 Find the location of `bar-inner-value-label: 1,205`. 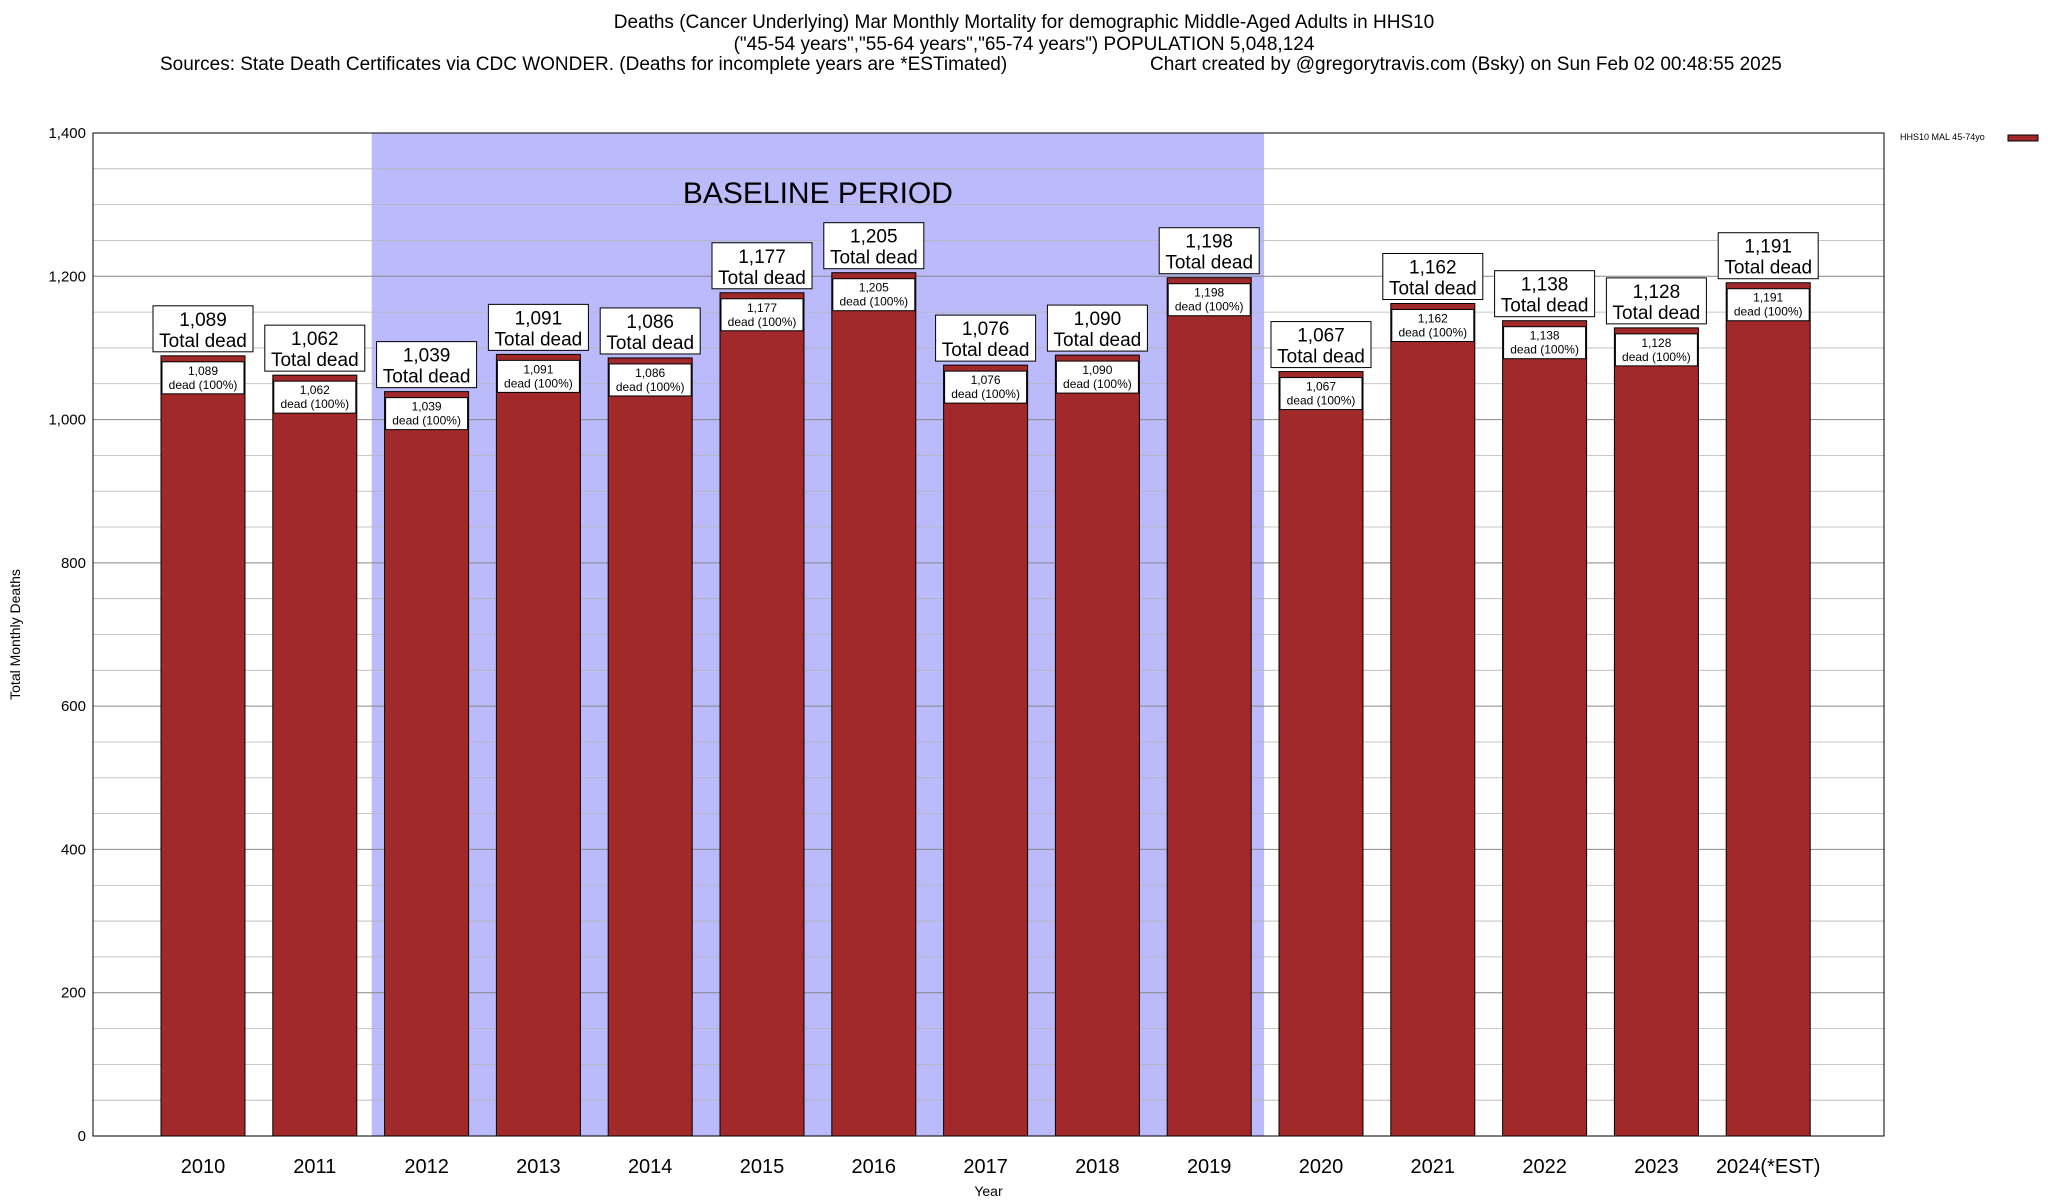

bar-inner-value-label: 1,205 is located at coordinates (874, 288).